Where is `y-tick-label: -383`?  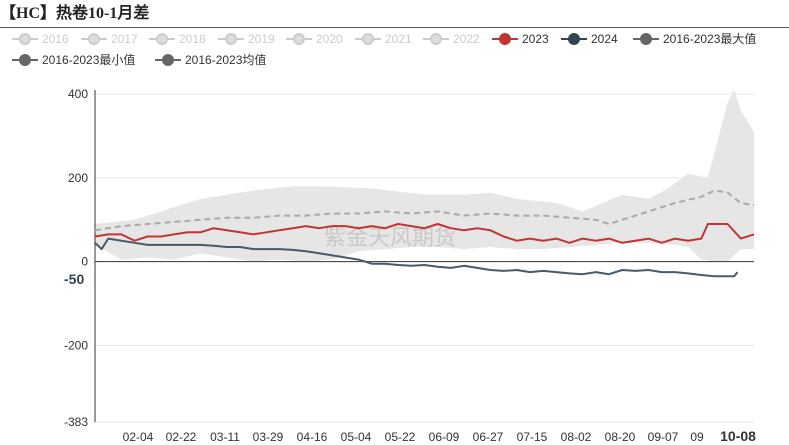 y-tick-label: -383 is located at coordinates (76, 422).